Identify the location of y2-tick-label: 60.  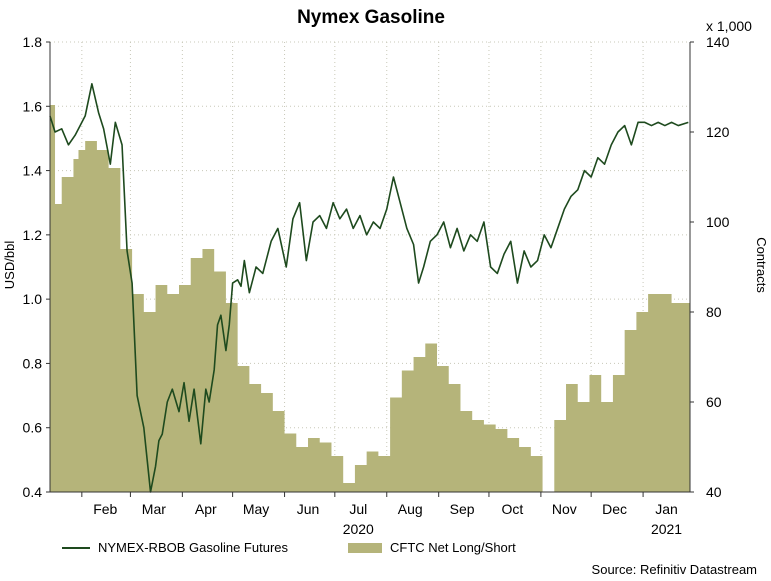
(714, 402).